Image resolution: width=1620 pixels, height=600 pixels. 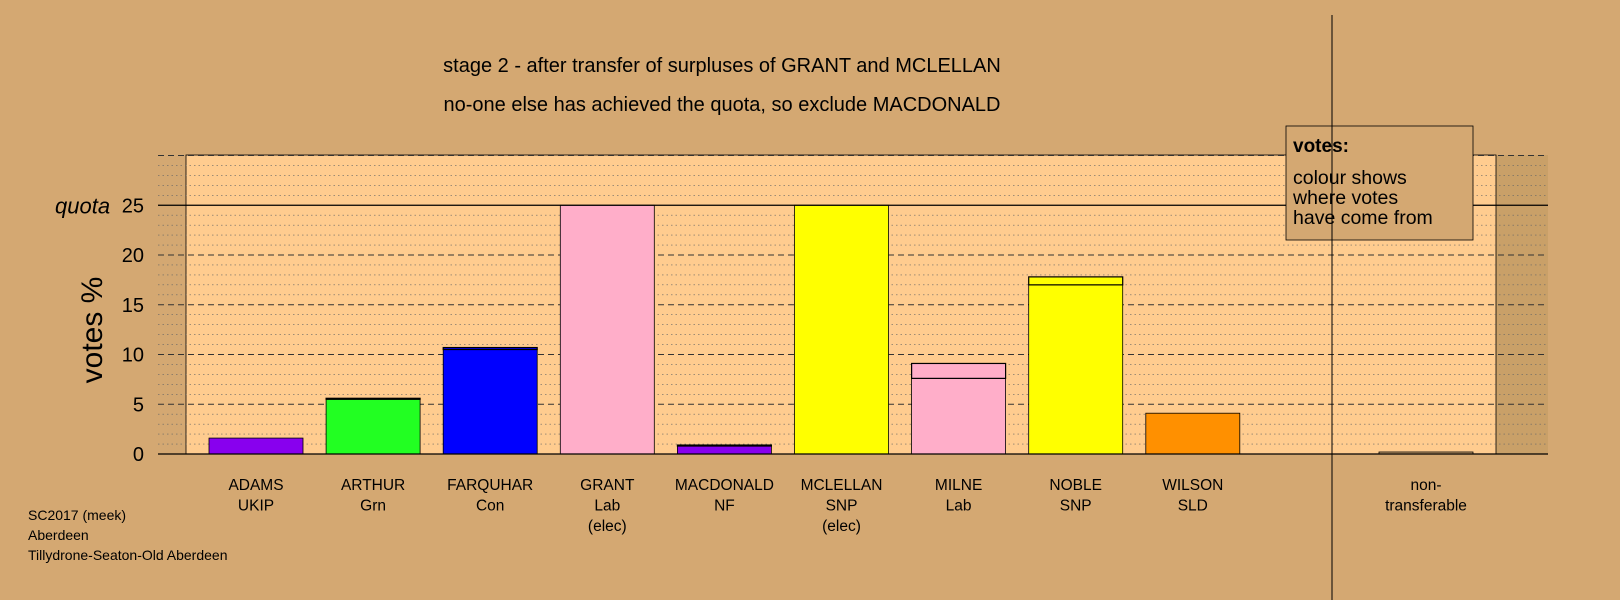 I want to click on category-label-line: NF, so click(x=724, y=506).